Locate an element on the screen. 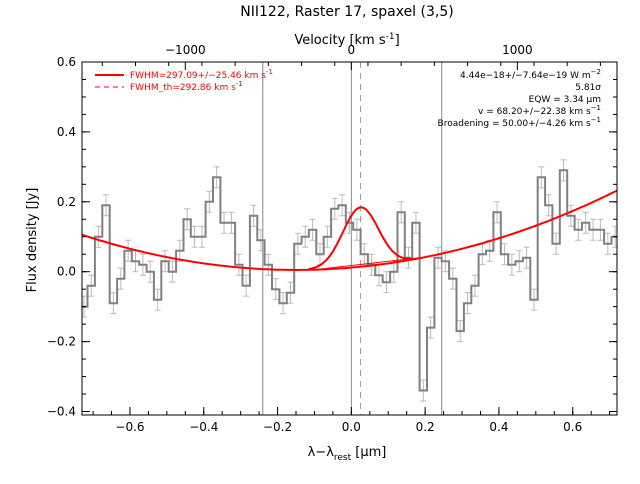 This screenshot has width=640, height=484. x-tick-label-1: −0.4 is located at coordinates (203, 427).